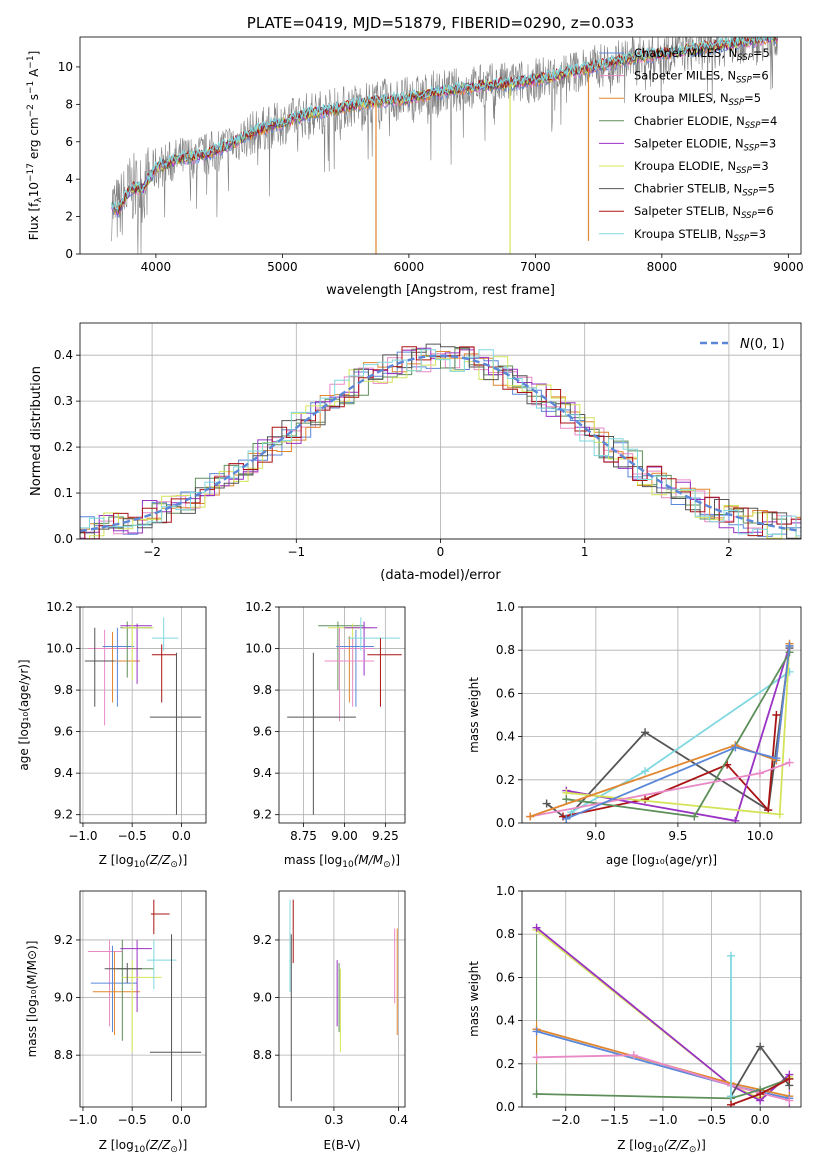 This screenshot has height=1170, width=819. What do you see at coordinates (535, 267) in the screenshot?
I see `x-tick-label: 7000` at bounding box center [535, 267].